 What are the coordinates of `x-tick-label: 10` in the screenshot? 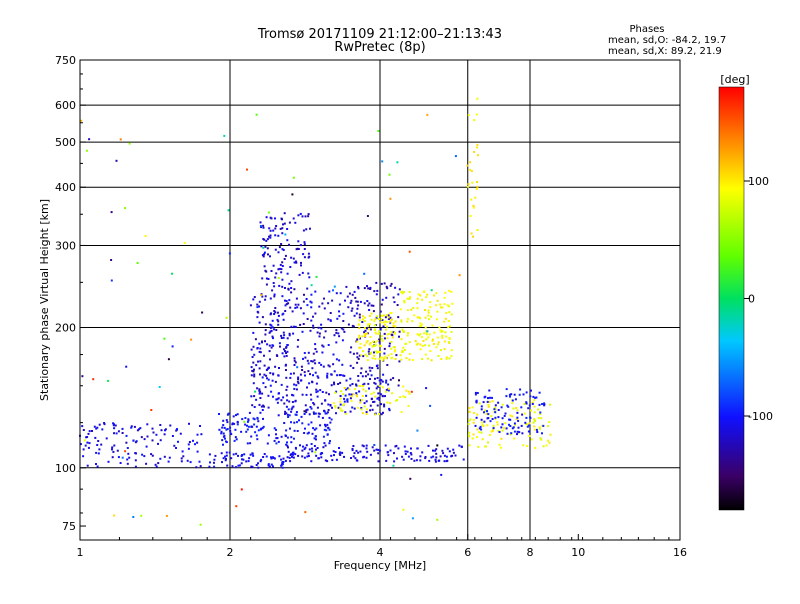 It's located at (578, 552).